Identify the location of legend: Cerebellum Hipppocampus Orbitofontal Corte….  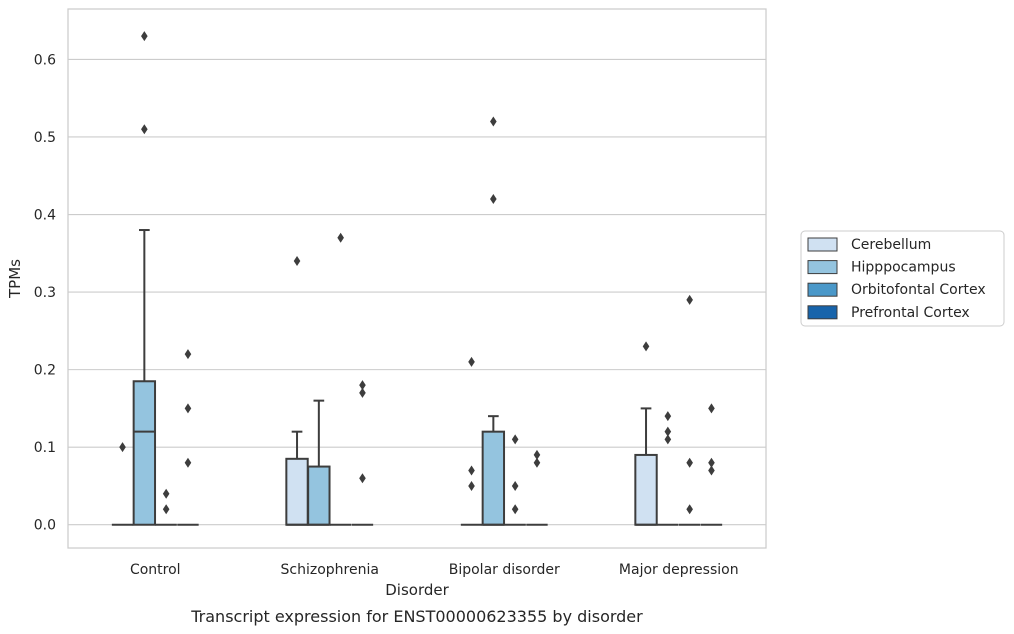
(902, 278).